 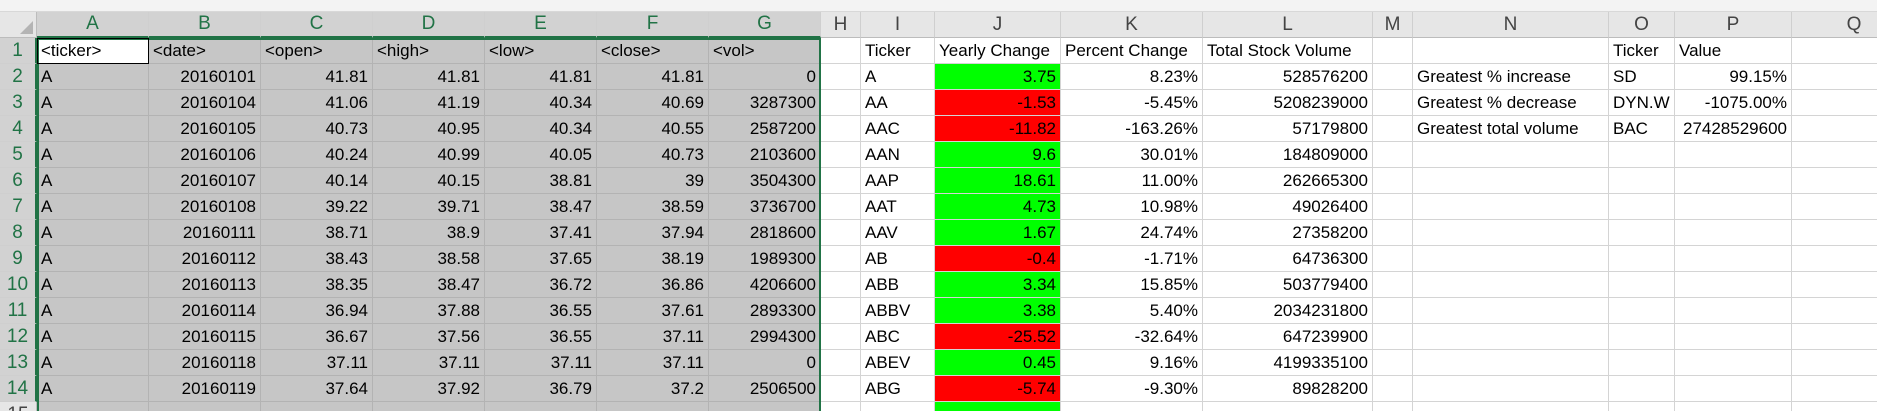 I want to click on select-all-corner, so click(x=18, y=25).